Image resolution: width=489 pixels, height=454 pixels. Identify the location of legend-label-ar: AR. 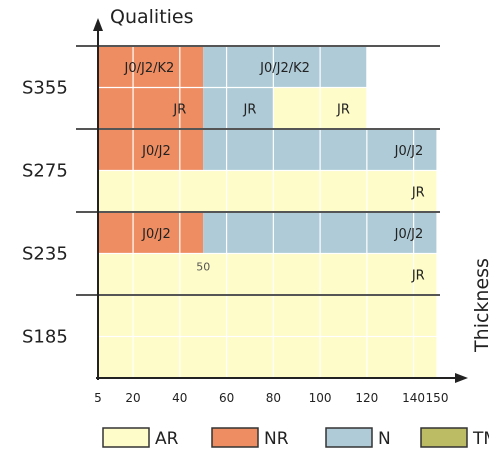
(167, 439).